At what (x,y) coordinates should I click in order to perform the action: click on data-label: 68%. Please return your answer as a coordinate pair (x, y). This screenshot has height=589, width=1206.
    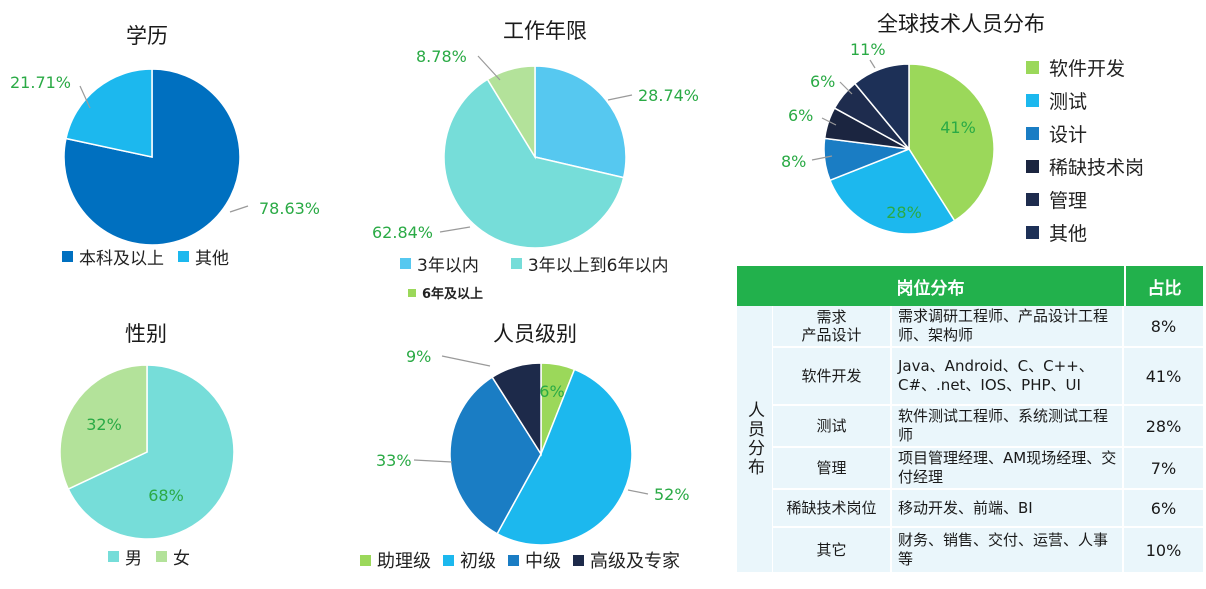
    Looking at the image, I should click on (166, 495).